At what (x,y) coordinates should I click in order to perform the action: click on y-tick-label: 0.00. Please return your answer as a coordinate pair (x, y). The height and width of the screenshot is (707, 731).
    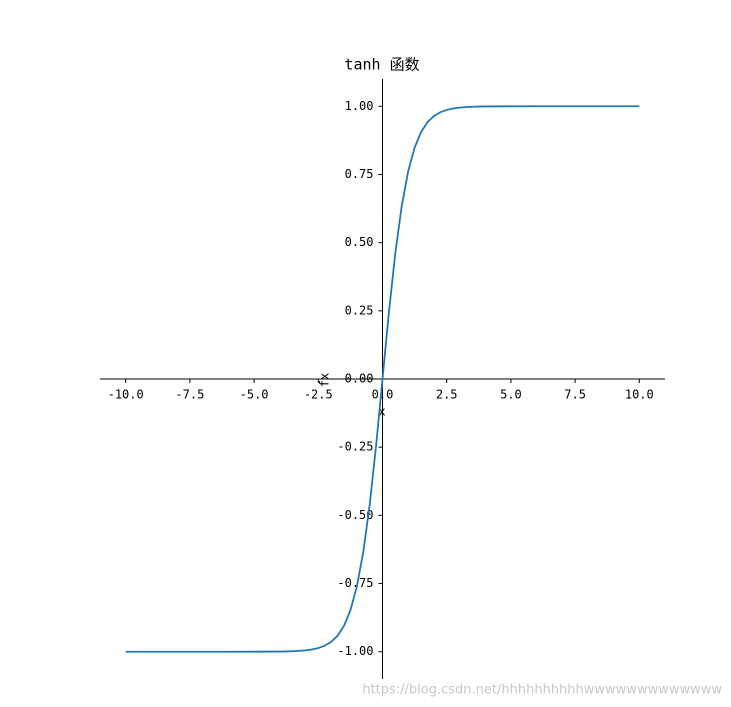
    Looking at the image, I should click on (359, 379).